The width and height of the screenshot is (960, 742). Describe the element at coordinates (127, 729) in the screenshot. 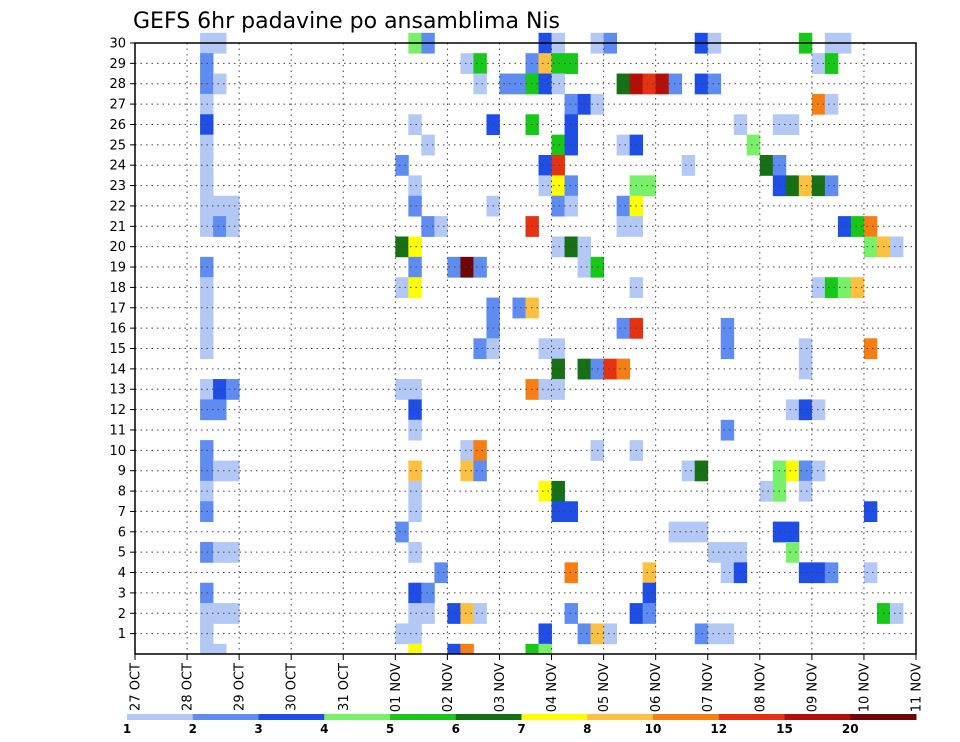

I see `colorbar-tick-label: 1` at that location.